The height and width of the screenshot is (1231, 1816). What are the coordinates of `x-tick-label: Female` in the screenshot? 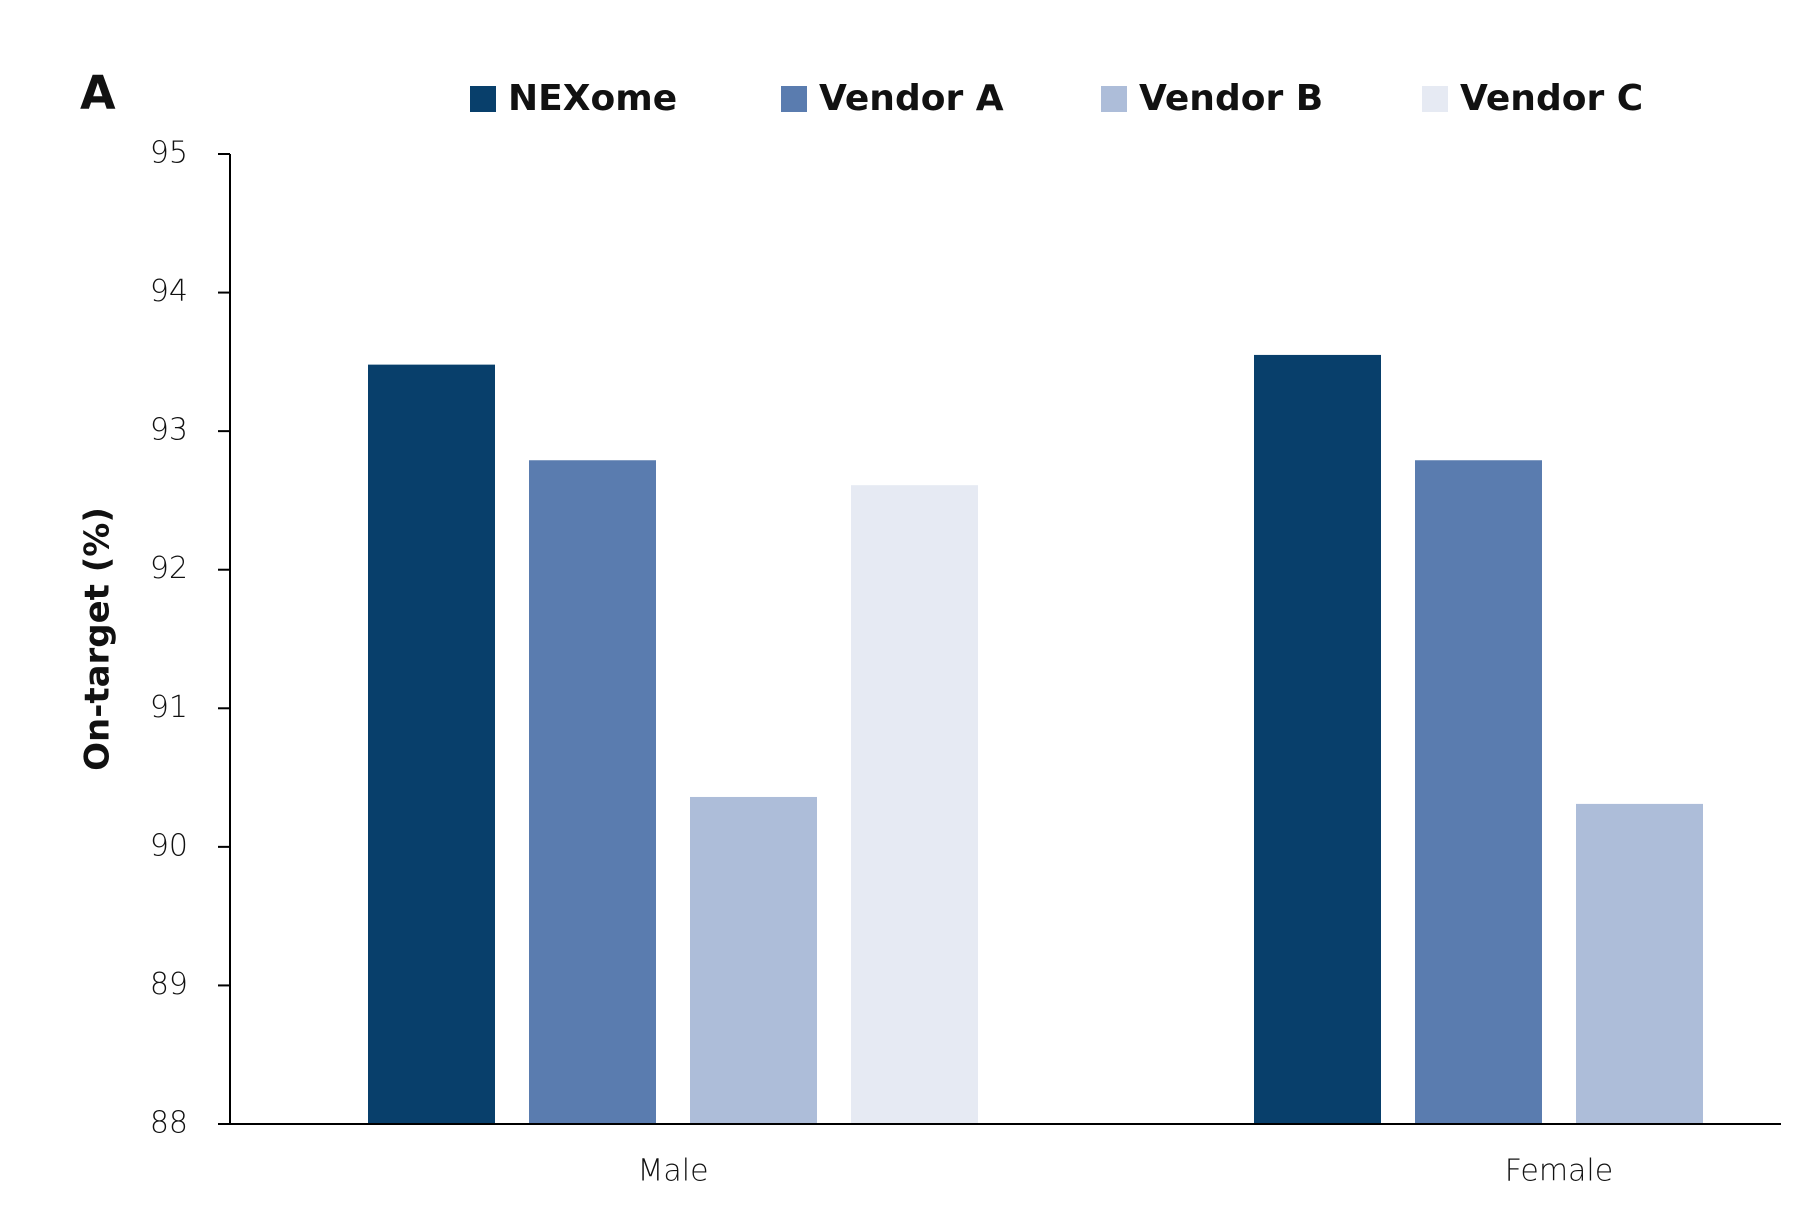 It's located at (1559, 1171).